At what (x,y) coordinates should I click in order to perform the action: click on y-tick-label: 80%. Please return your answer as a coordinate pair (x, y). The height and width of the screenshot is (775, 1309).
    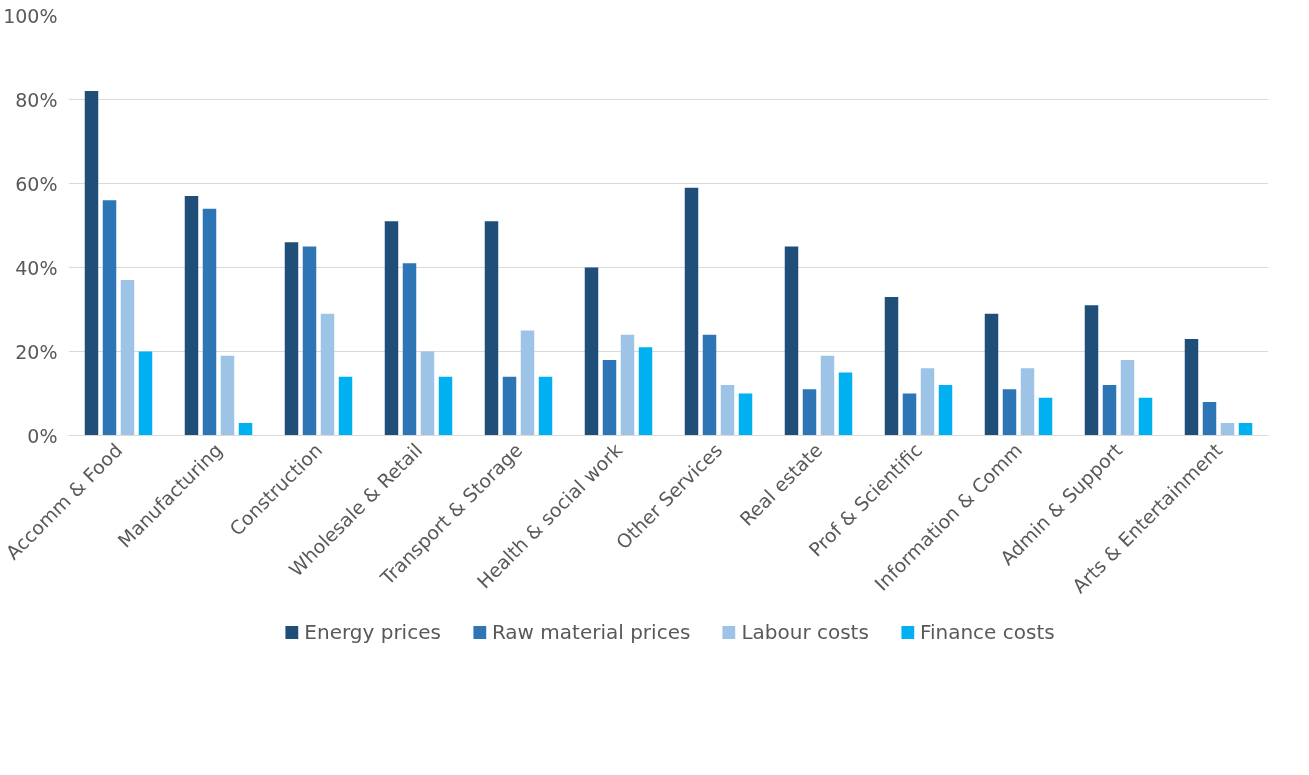
    Looking at the image, I should click on (36, 99).